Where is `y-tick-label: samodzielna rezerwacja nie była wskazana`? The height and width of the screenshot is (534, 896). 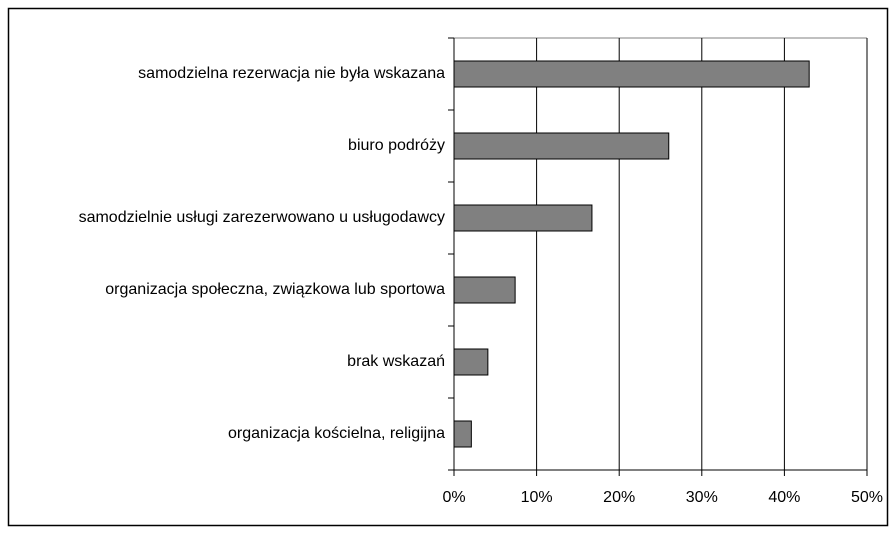
y-tick-label: samodzielna rezerwacja nie była wskazana is located at coordinates (291, 73).